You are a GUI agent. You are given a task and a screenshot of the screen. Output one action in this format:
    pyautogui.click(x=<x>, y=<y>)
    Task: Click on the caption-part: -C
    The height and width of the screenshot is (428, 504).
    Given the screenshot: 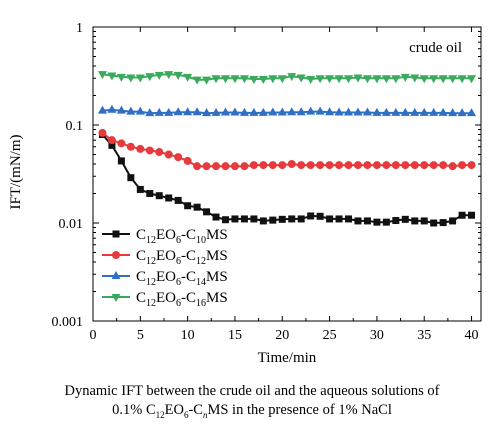 What is the action you would take?
    pyautogui.click(x=195, y=410)
    